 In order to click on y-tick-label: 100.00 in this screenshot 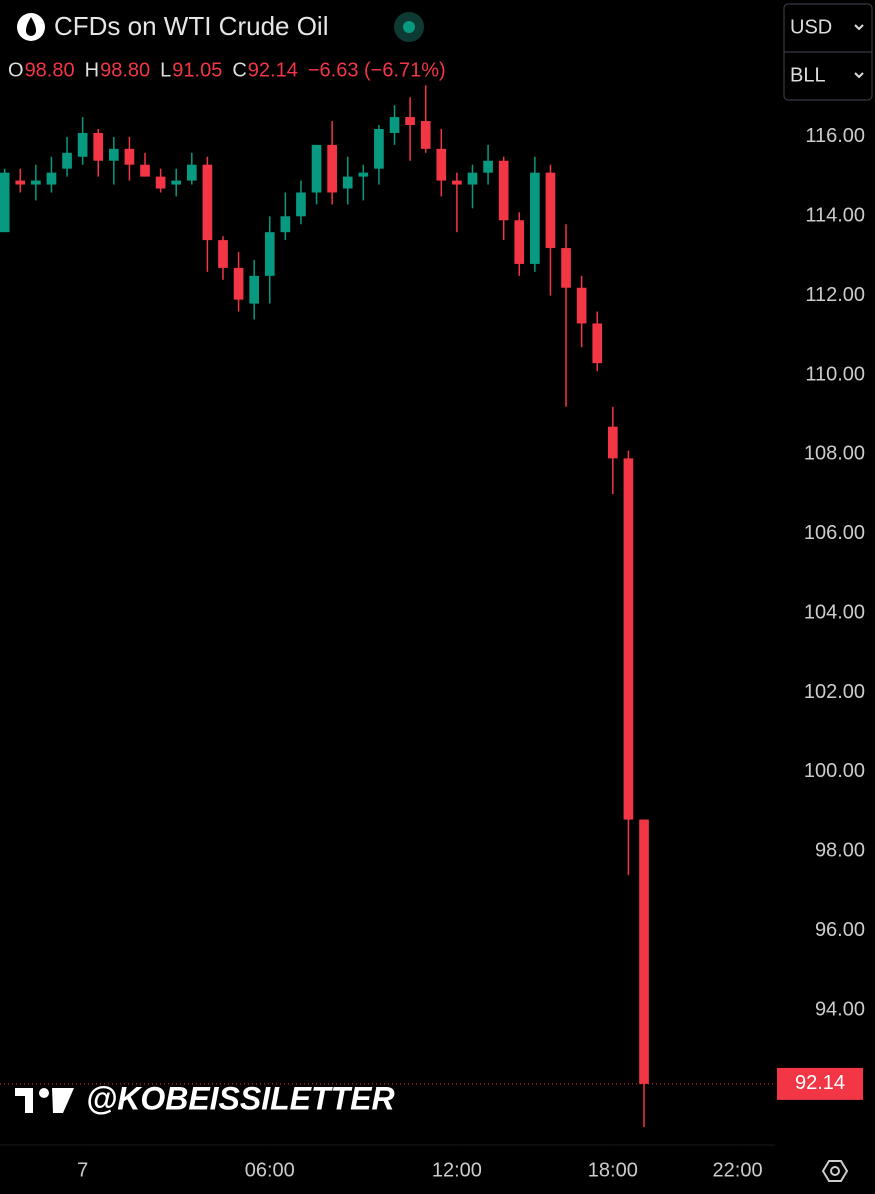, I will do `click(834, 771)`.